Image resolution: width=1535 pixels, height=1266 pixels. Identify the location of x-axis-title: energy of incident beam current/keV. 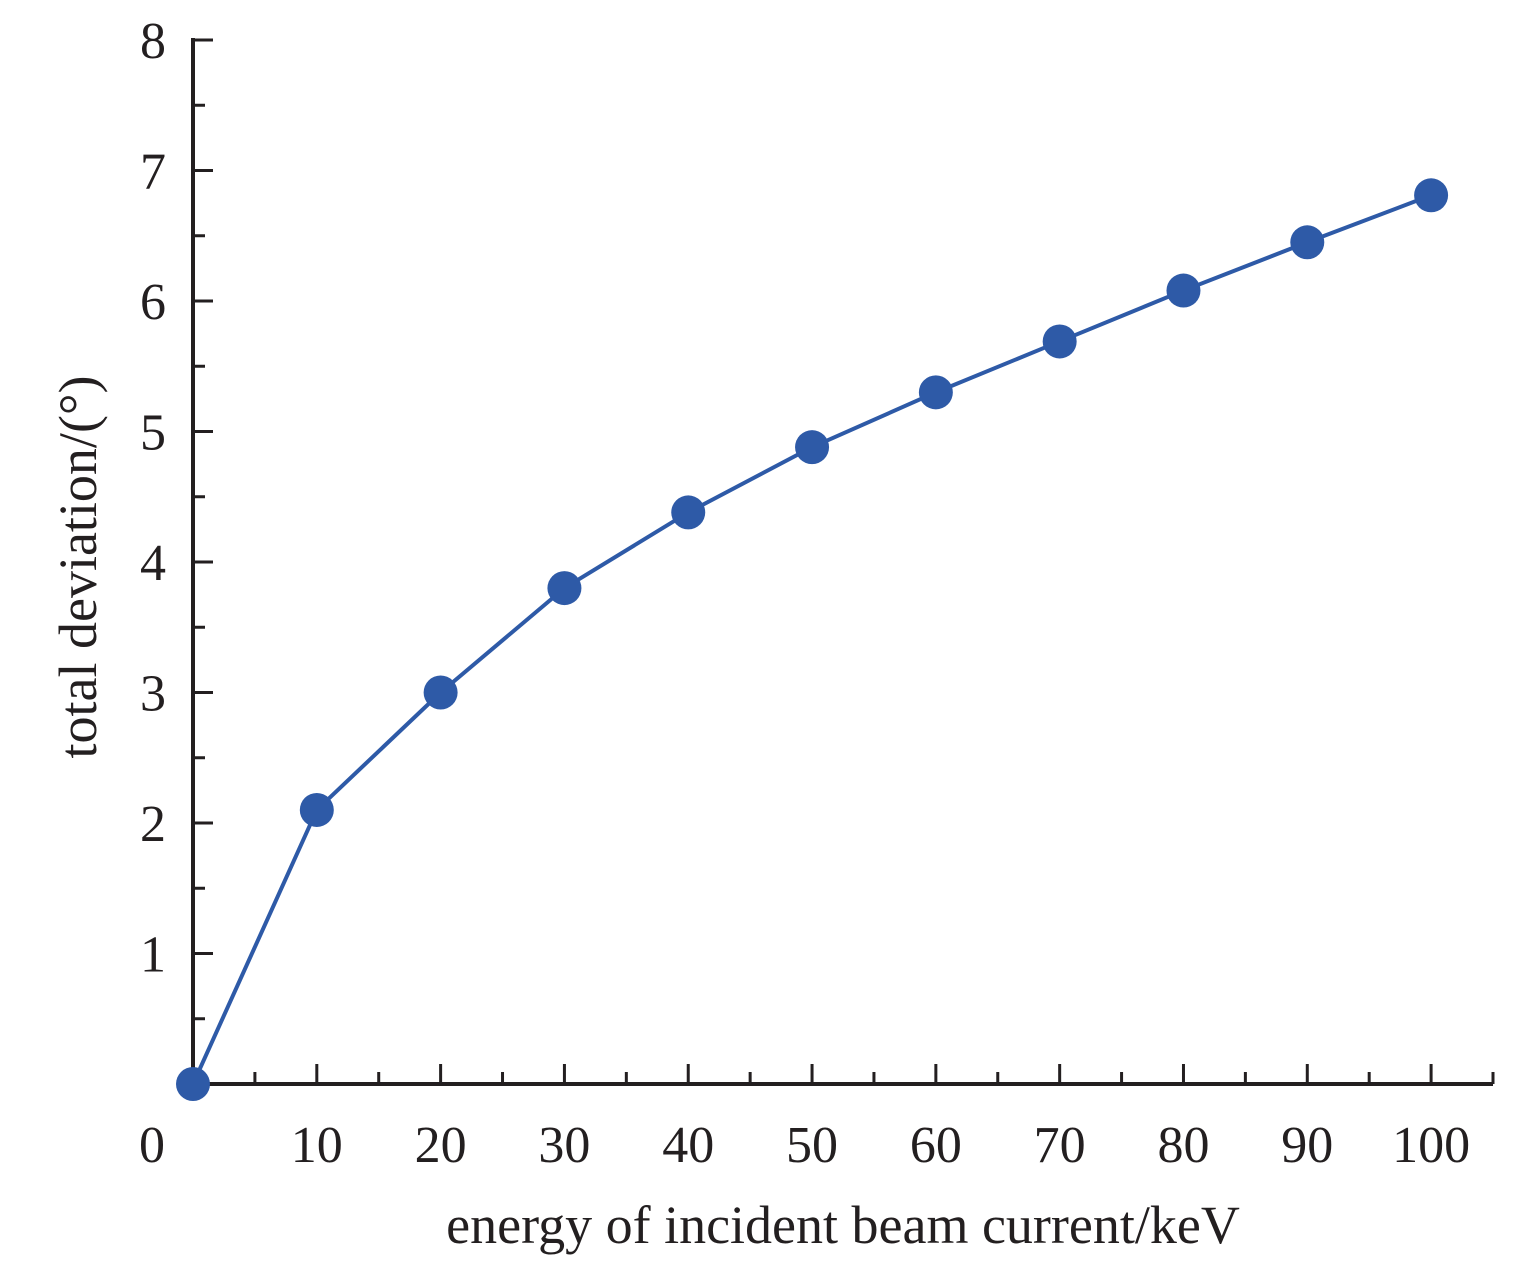
(843, 1225).